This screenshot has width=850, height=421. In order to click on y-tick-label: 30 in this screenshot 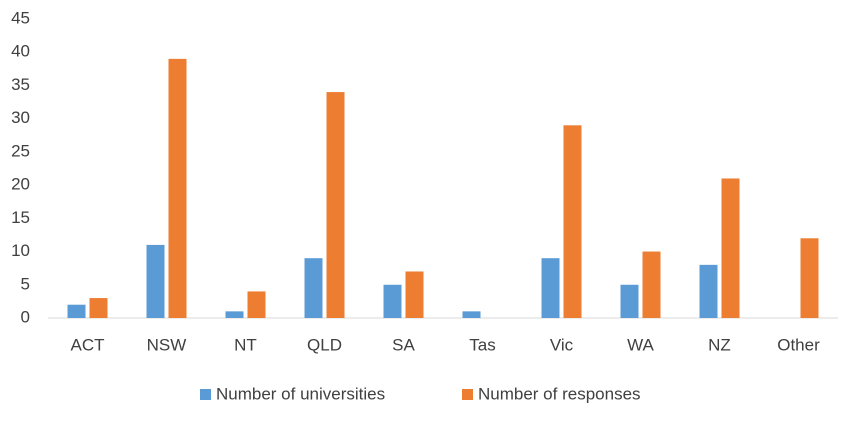, I will do `click(20, 117)`.